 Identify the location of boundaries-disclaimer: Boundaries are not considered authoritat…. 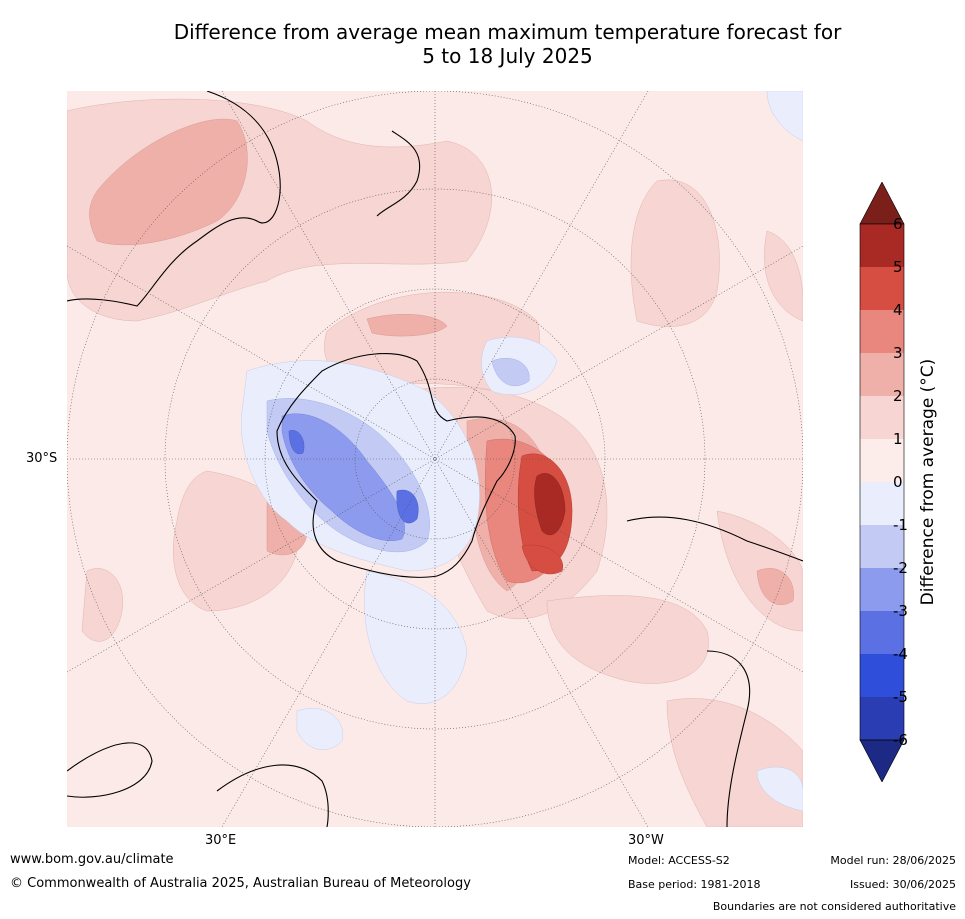
(834, 906).